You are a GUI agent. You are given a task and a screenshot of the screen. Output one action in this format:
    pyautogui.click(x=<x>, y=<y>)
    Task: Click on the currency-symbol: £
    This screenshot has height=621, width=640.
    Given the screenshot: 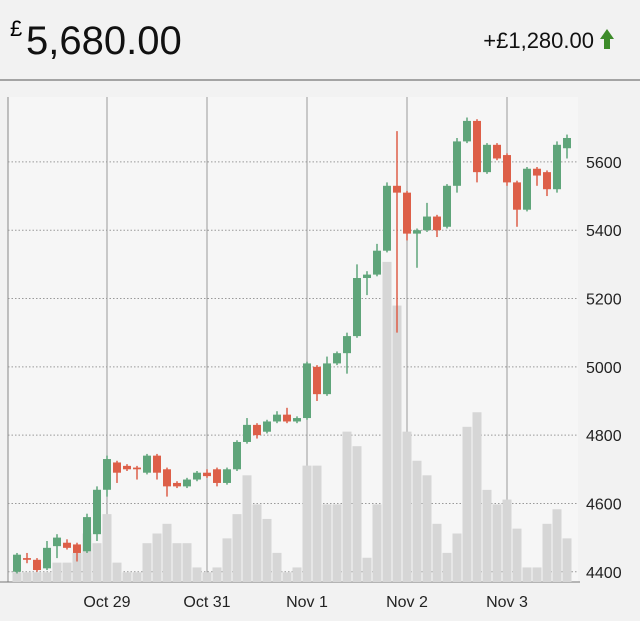 What is the action you would take?
    pyautogui.click(x=16, y=28)
    